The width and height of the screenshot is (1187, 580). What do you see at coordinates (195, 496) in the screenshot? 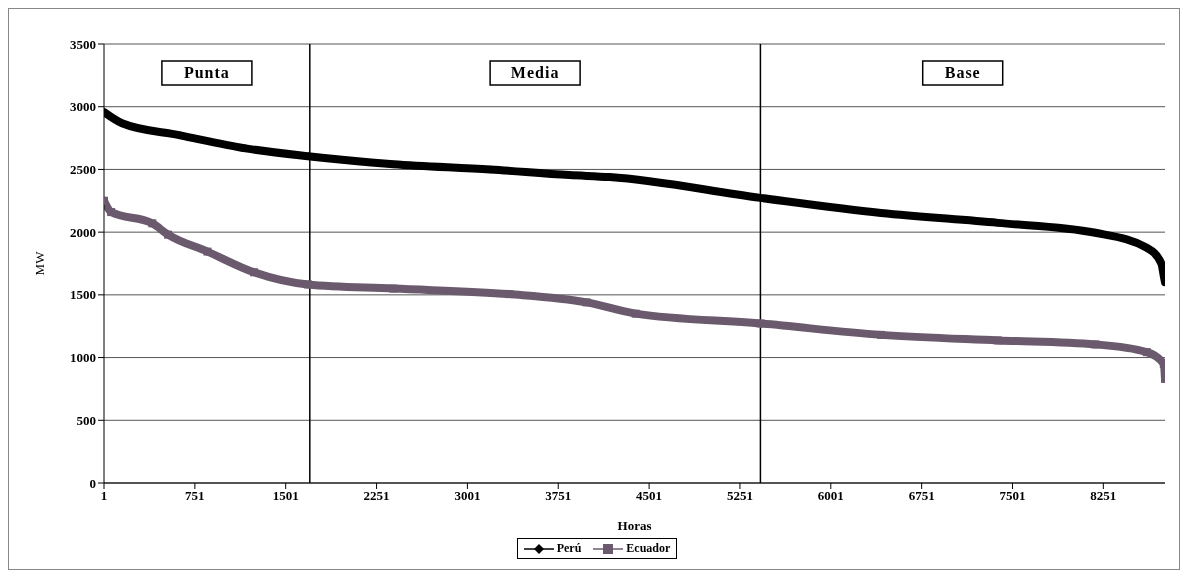
I see `x-tick-label: 751` at bounding box center [195, 496].